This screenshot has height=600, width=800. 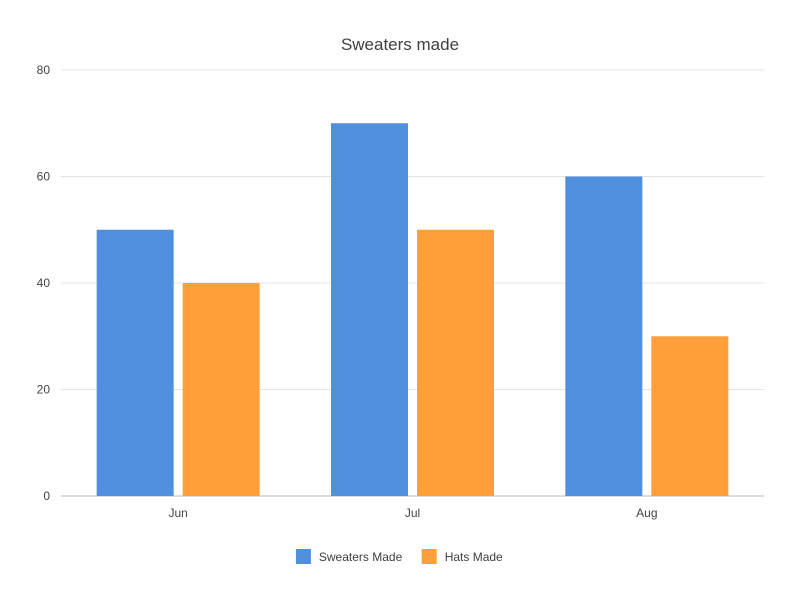 I want to click on x-axis-ticks: Jun Jul Aug, so click(x=412, y=513).